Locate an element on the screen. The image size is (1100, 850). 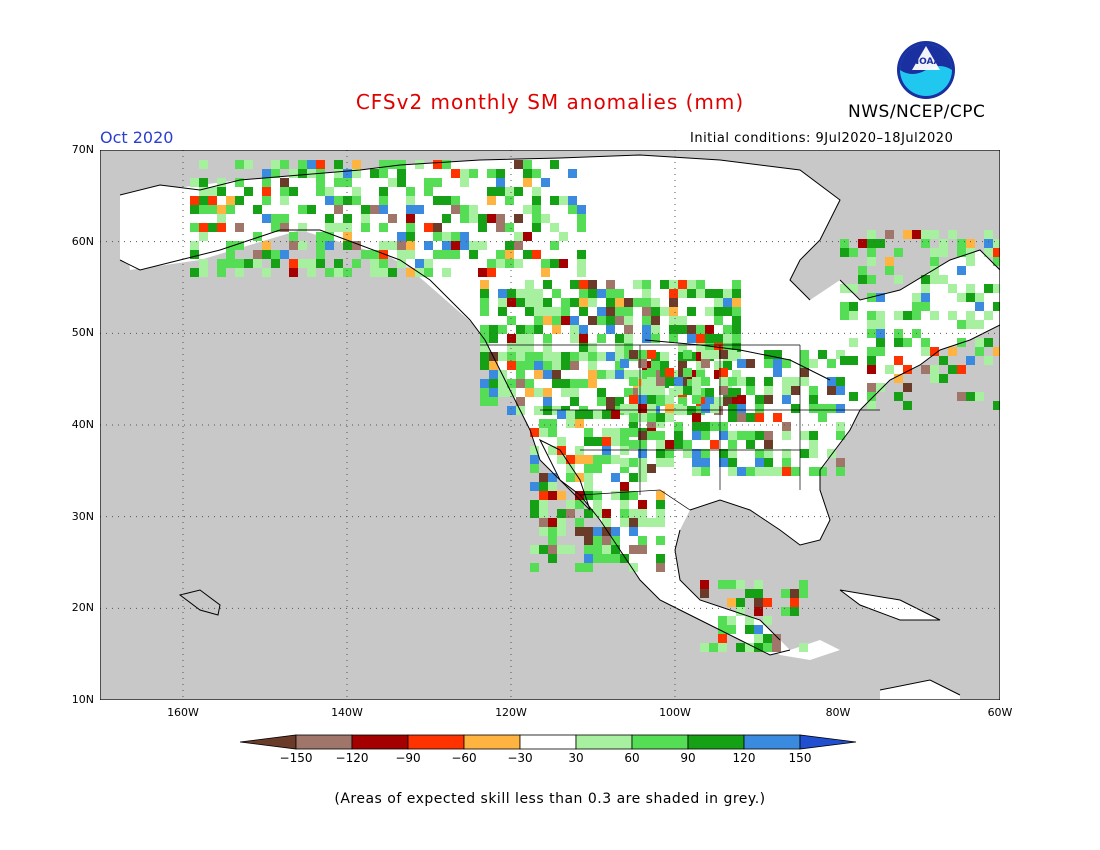
lon-label: 140W is located at coordinates (347, 712).